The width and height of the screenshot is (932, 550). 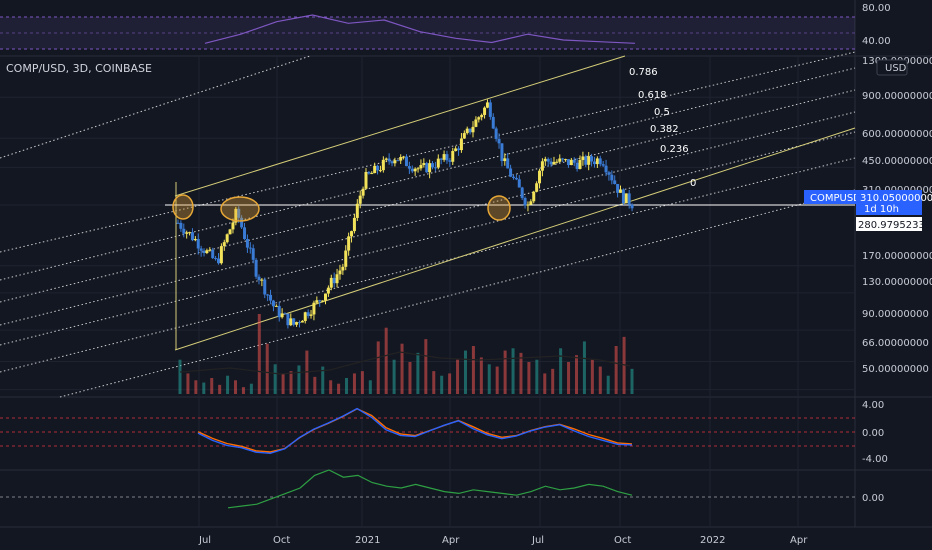 What do you see at coordinates (895, 369) in the screenshot?
I see `price-tick-50: 50.00000000` at bounding box center [895, 369].